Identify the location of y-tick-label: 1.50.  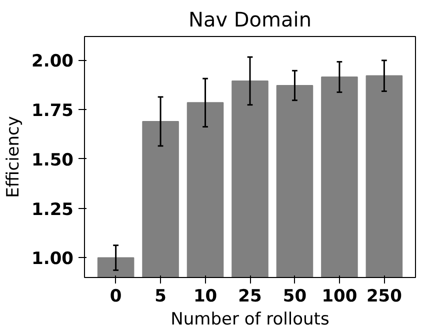
(53, 160).